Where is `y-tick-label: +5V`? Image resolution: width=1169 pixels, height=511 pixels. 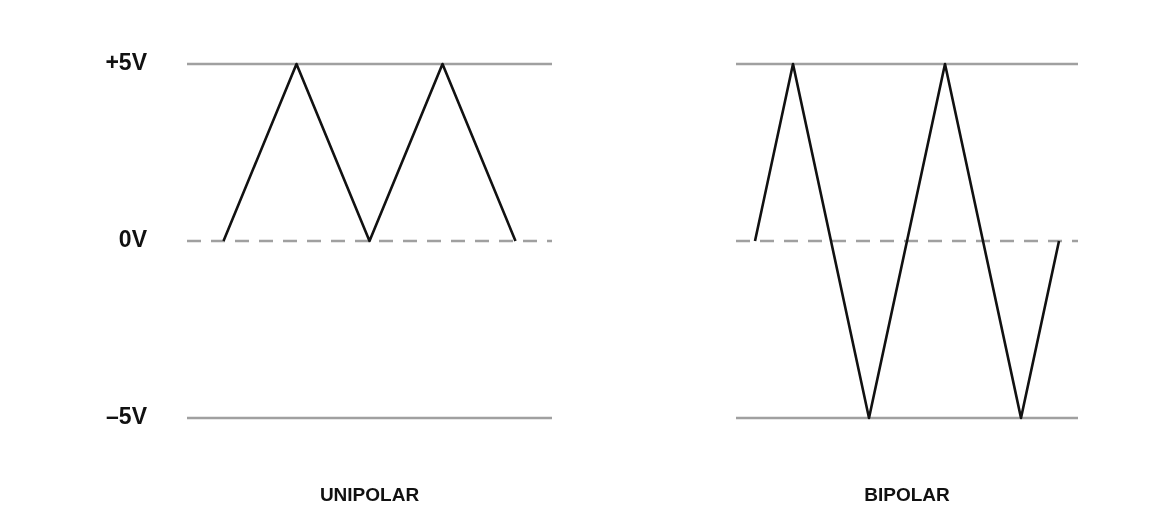 y-tick-label: +5V is located at coordinates (126, 62).